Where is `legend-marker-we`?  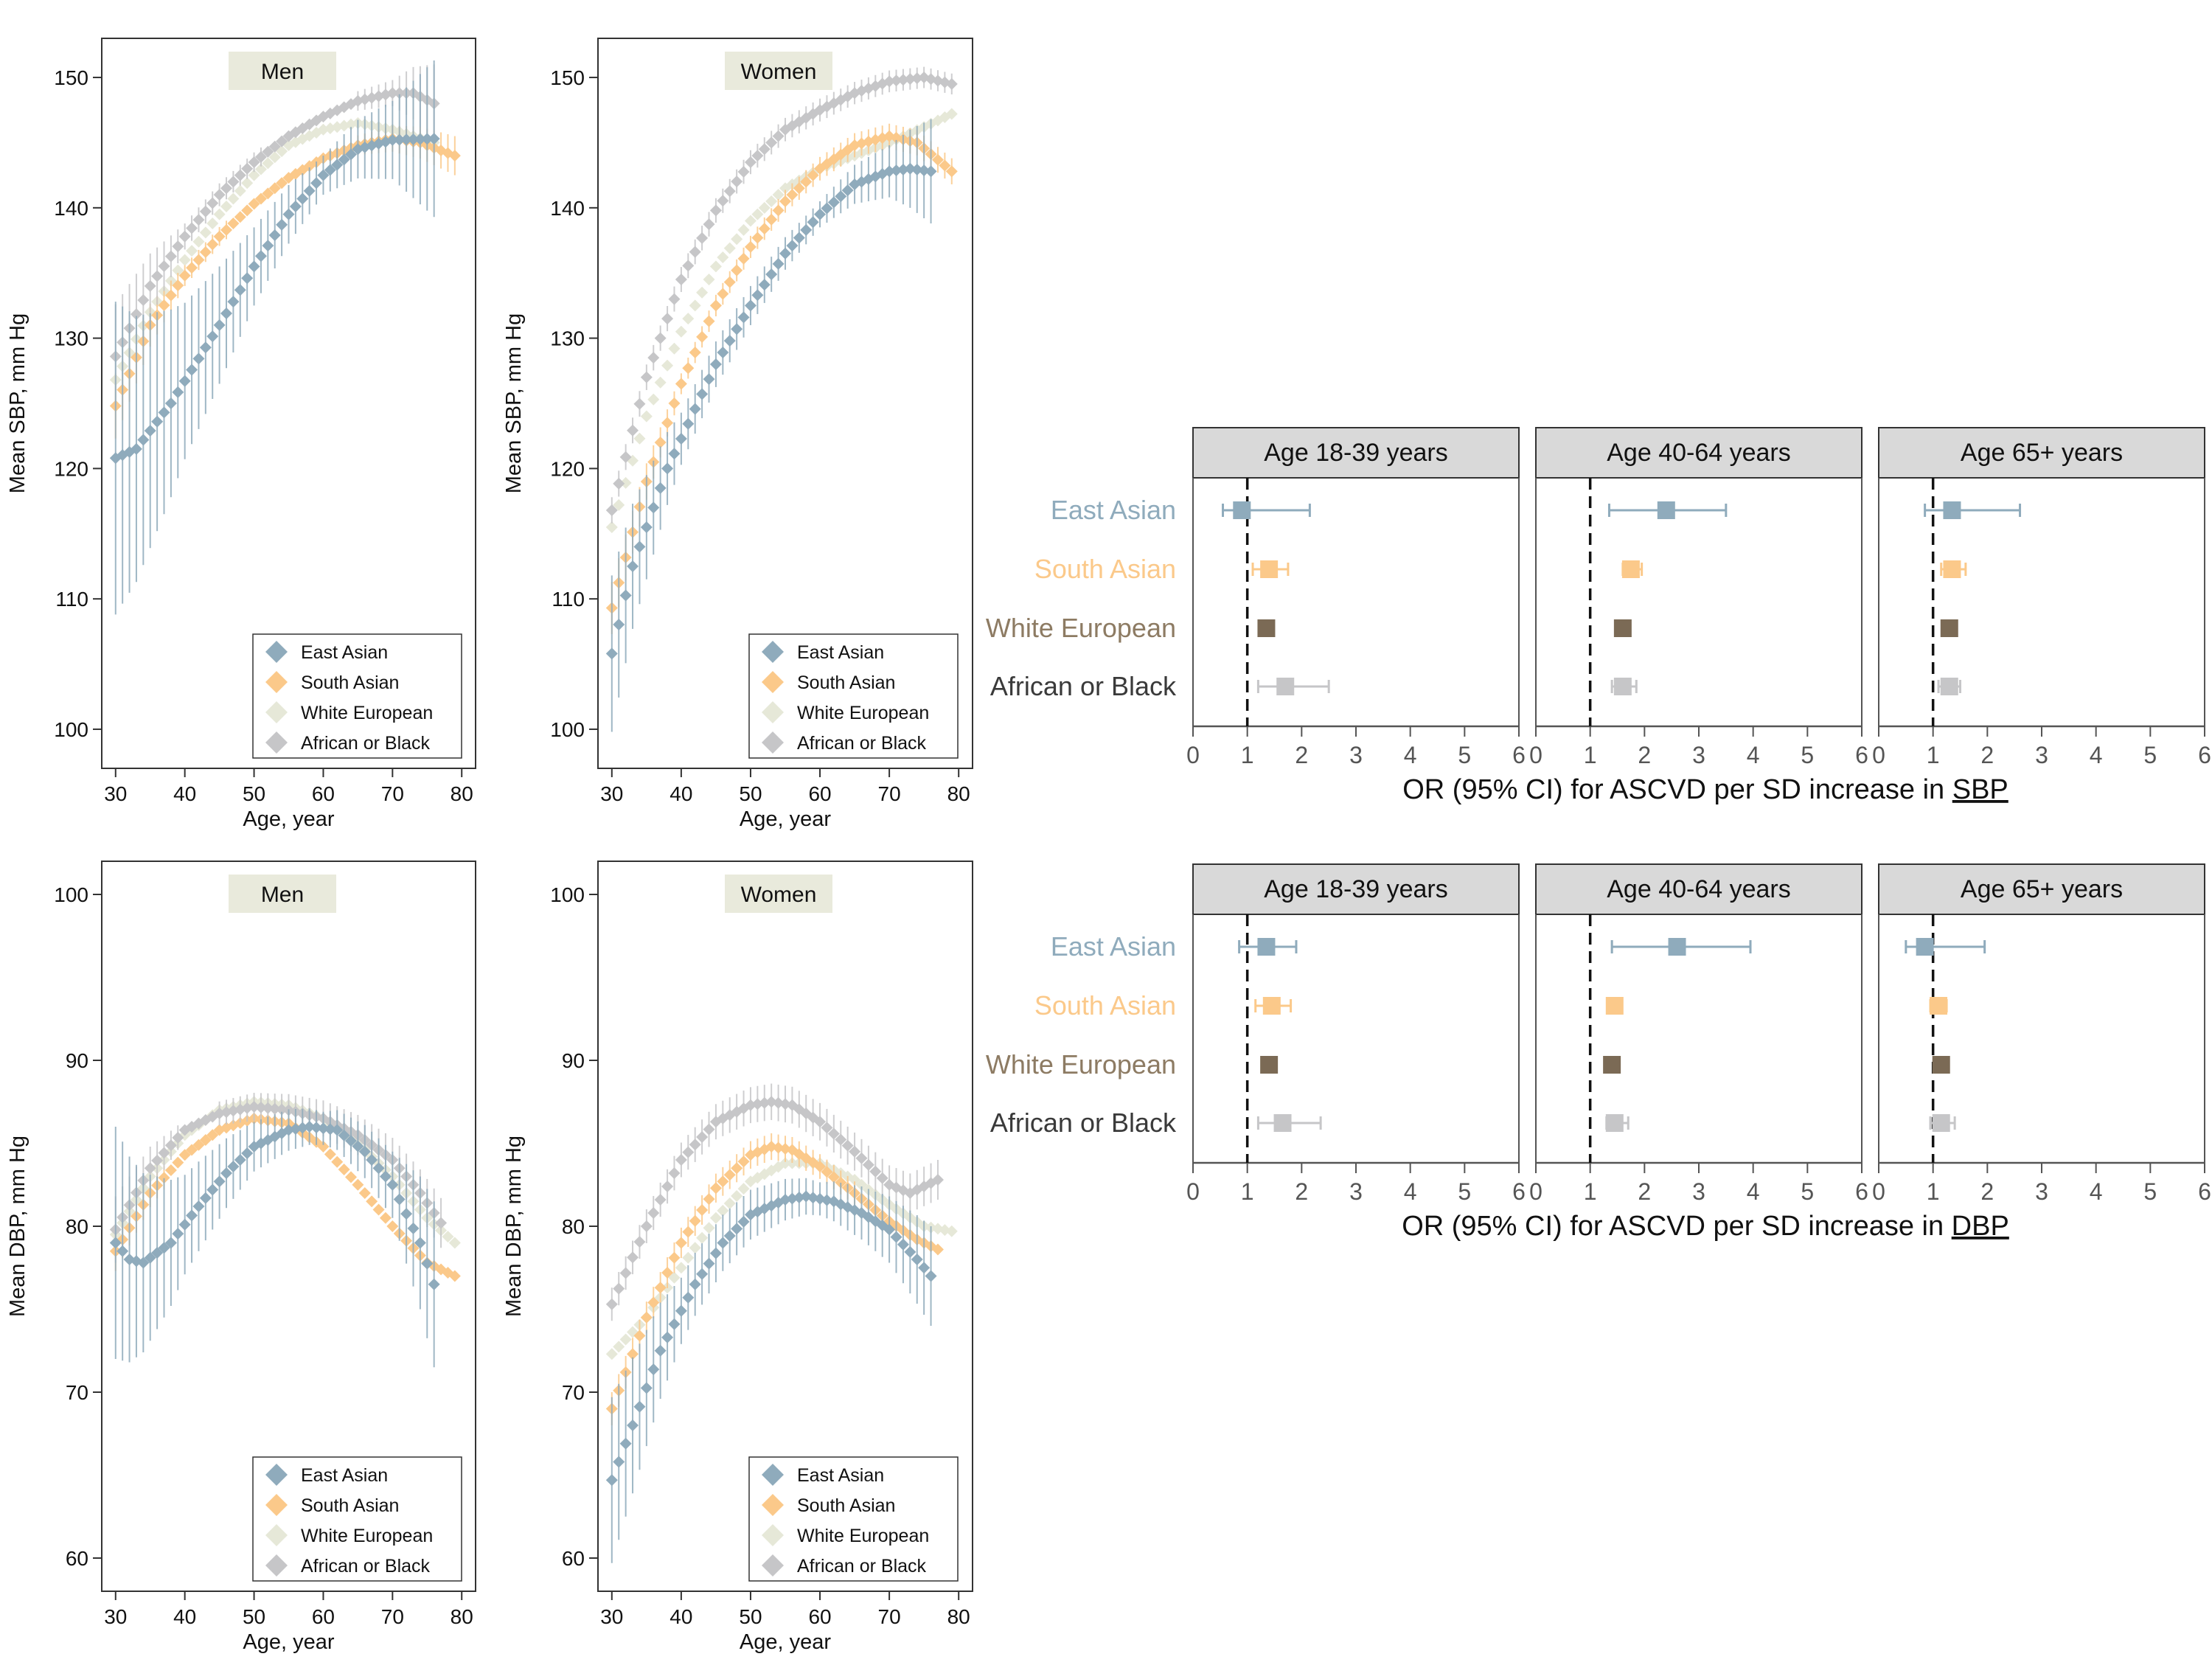 legend-marker-we is located at coordinates (276, 1535).